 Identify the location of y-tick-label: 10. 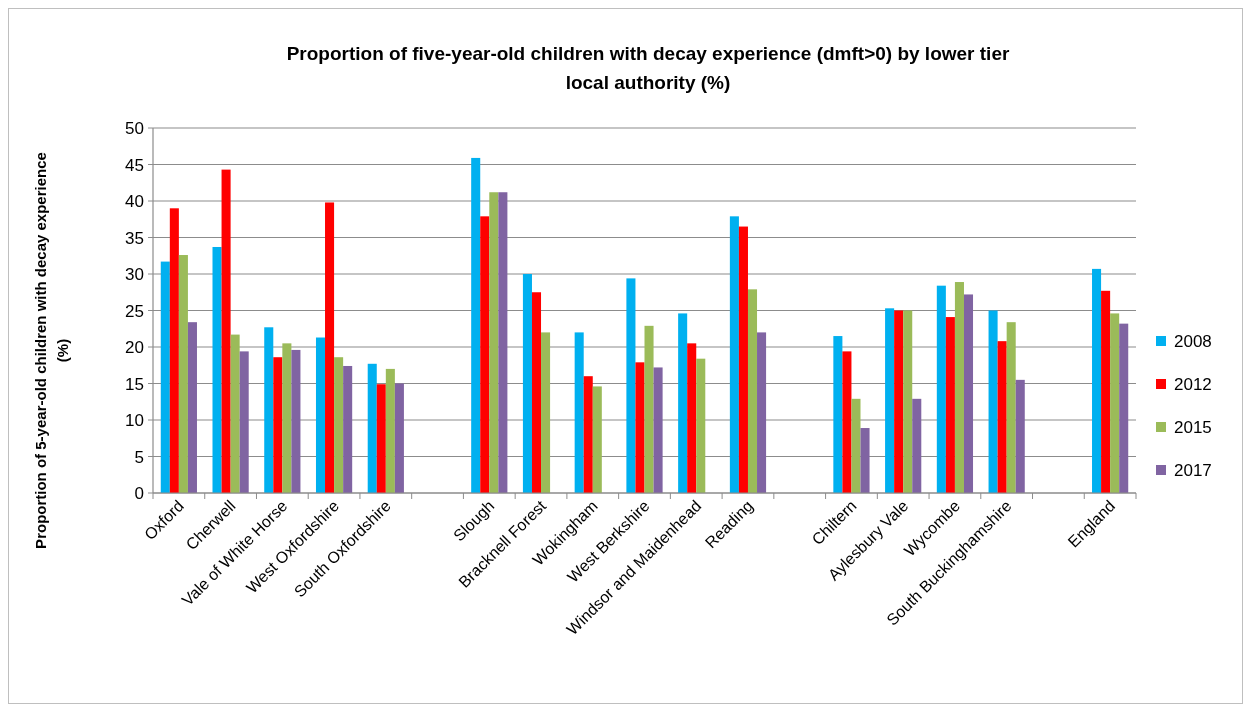
(134, 420).